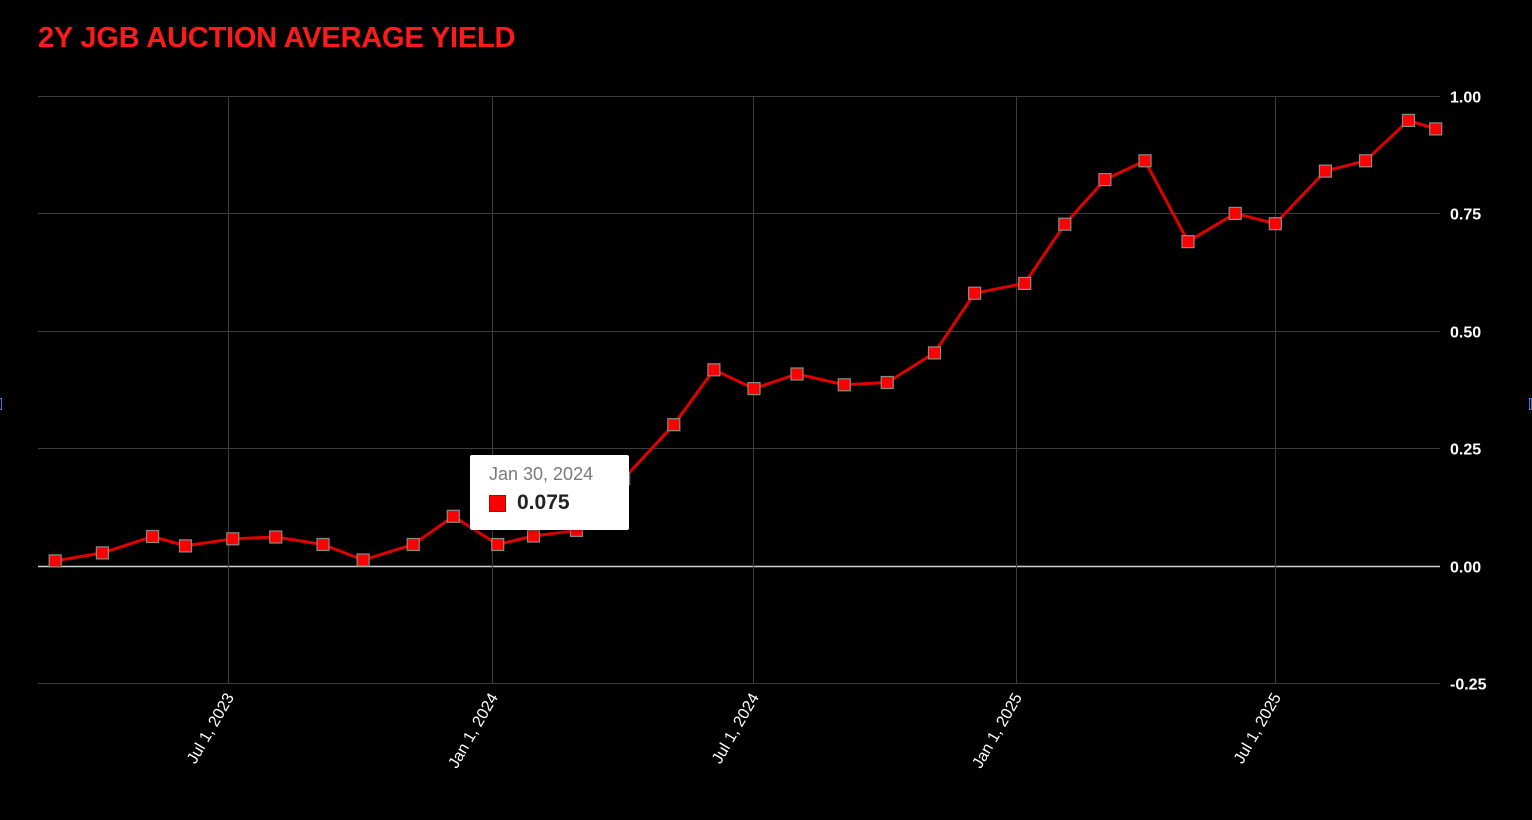 This screenshot has width=1532, height=820. I want to click on y-tick-label: -0.25, so click(1468, 685).